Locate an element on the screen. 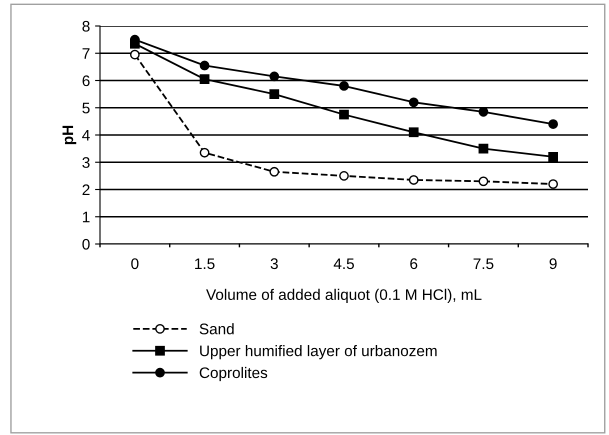 The image size is (609, 435). x-tick-label: 9 is located at coordinates (553, 264).